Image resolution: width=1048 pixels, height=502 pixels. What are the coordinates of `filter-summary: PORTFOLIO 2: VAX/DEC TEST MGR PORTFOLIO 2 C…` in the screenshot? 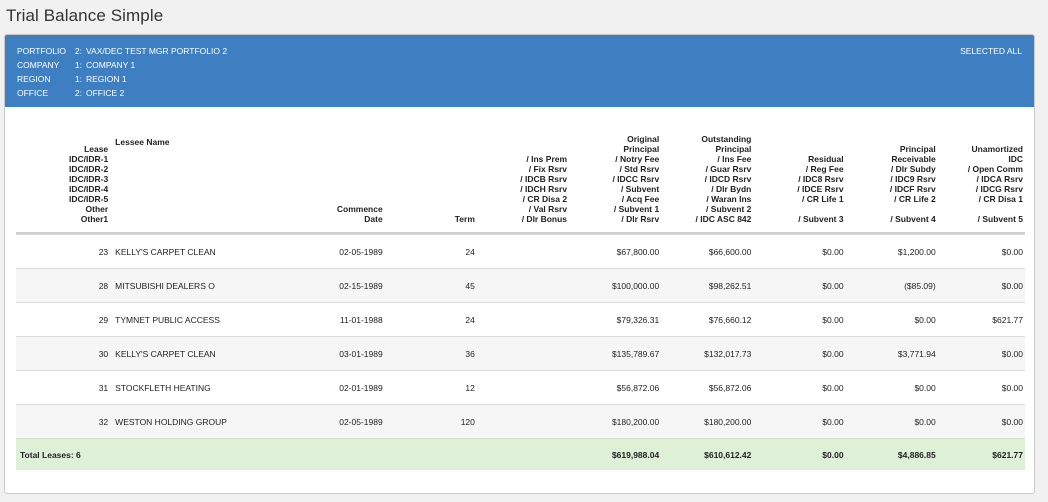 It's located at (519, 71).